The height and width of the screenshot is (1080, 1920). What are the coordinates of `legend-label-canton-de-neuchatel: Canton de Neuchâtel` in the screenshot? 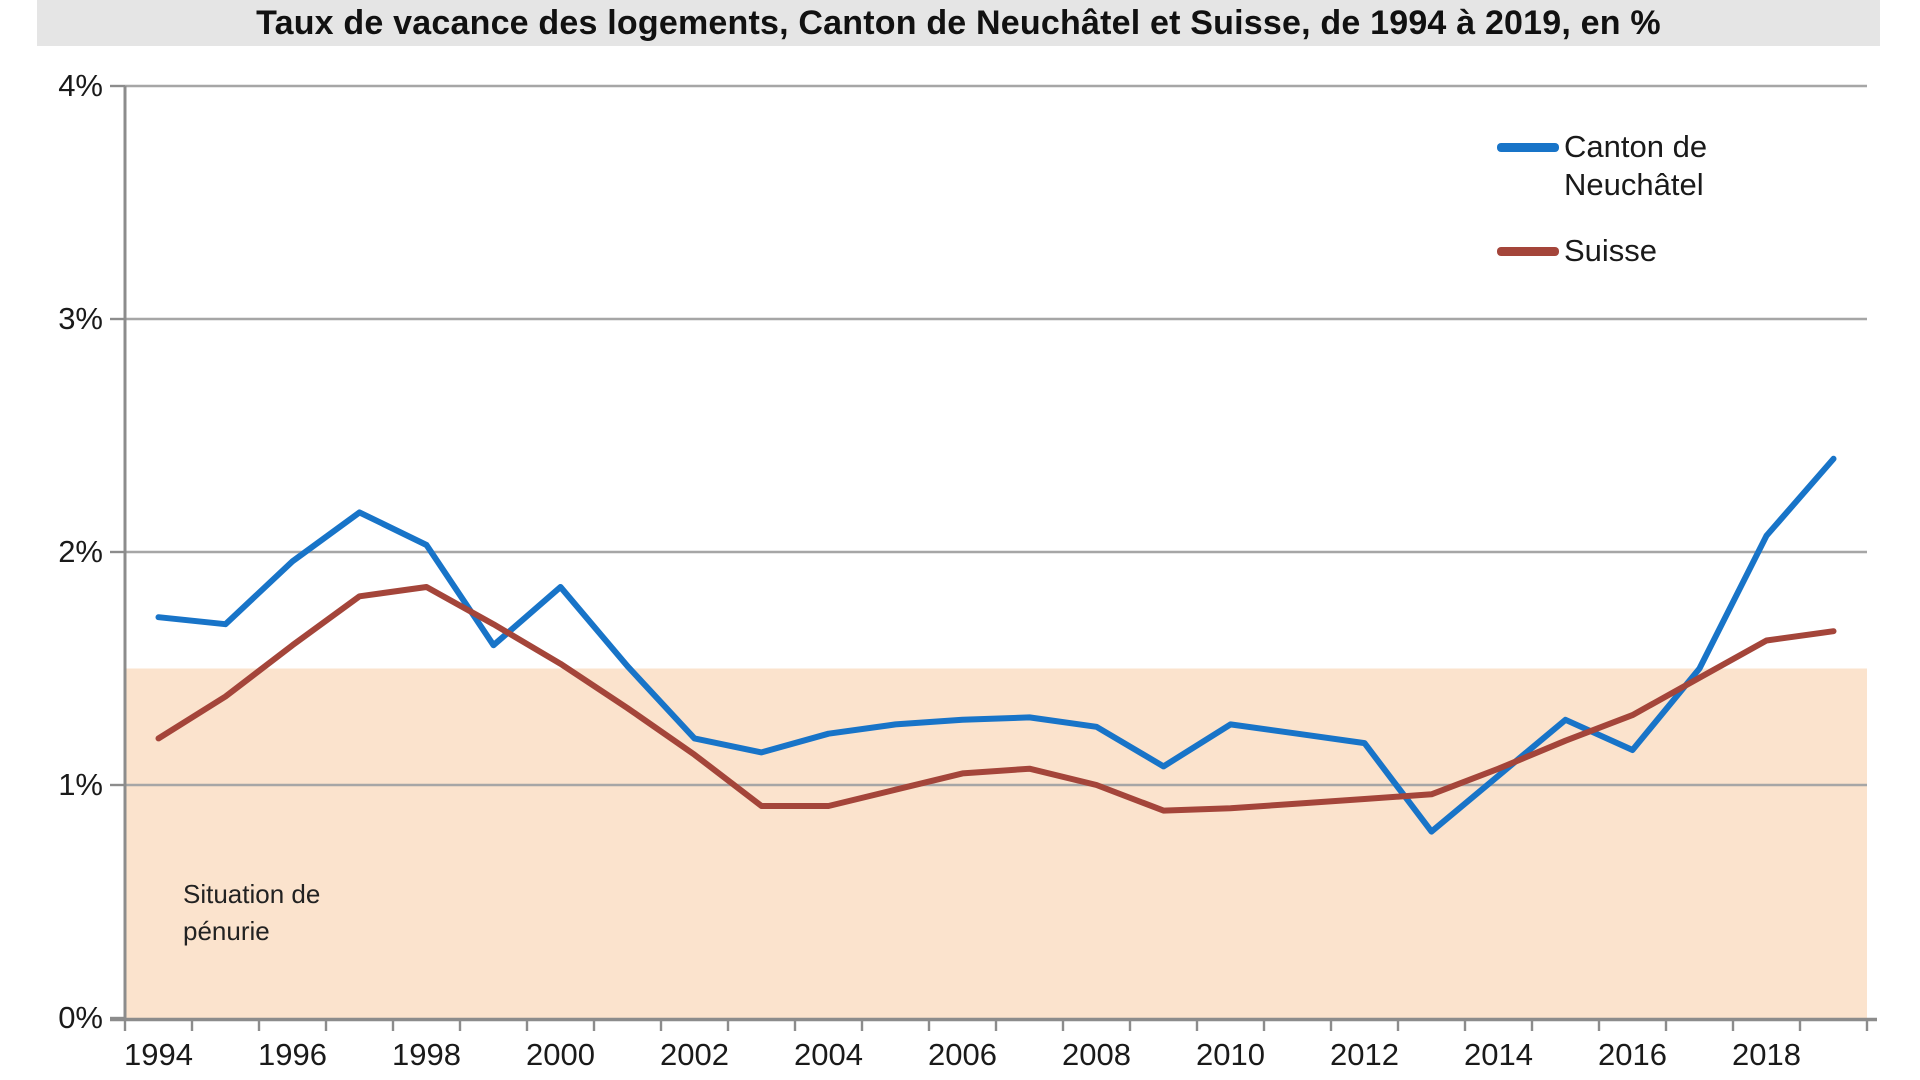 It's located at (1636, 165).